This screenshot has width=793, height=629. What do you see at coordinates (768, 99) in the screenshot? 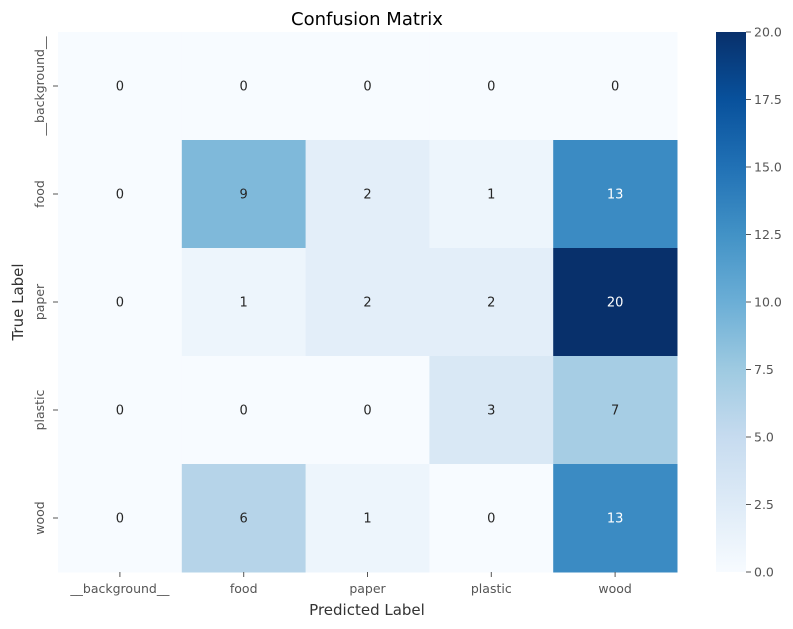
I see `colorbar-tick-label: 17.5` at bounding box center [768, 99].